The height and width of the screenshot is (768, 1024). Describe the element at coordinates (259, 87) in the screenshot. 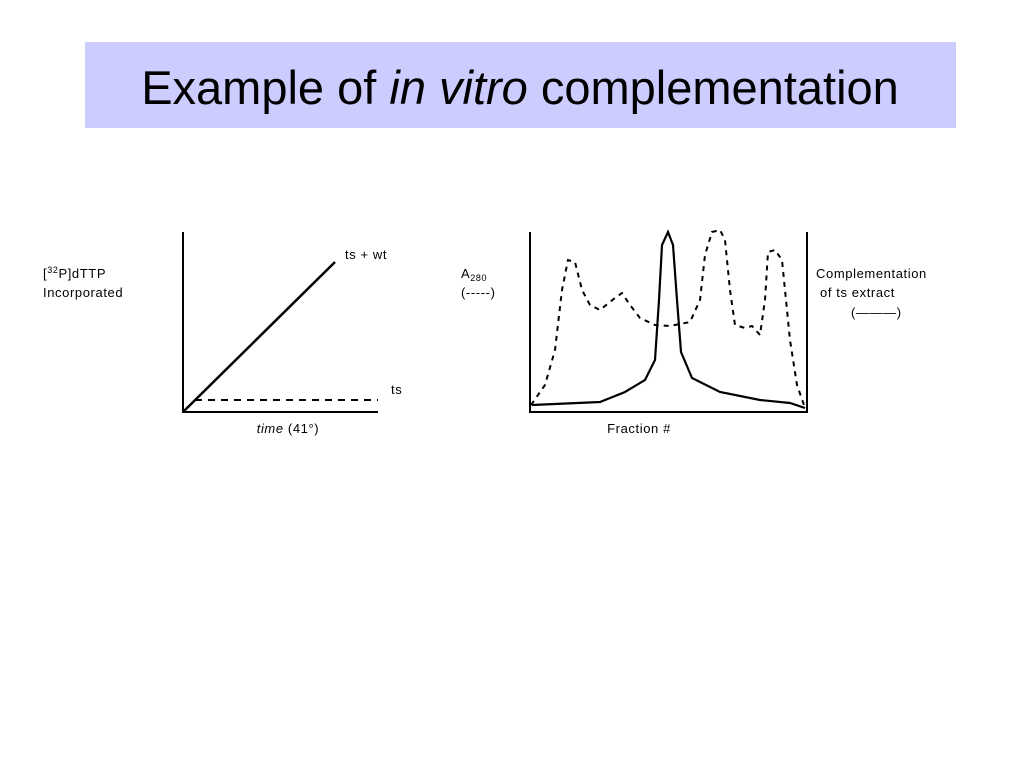

I see `title-text: Example of` at that location.